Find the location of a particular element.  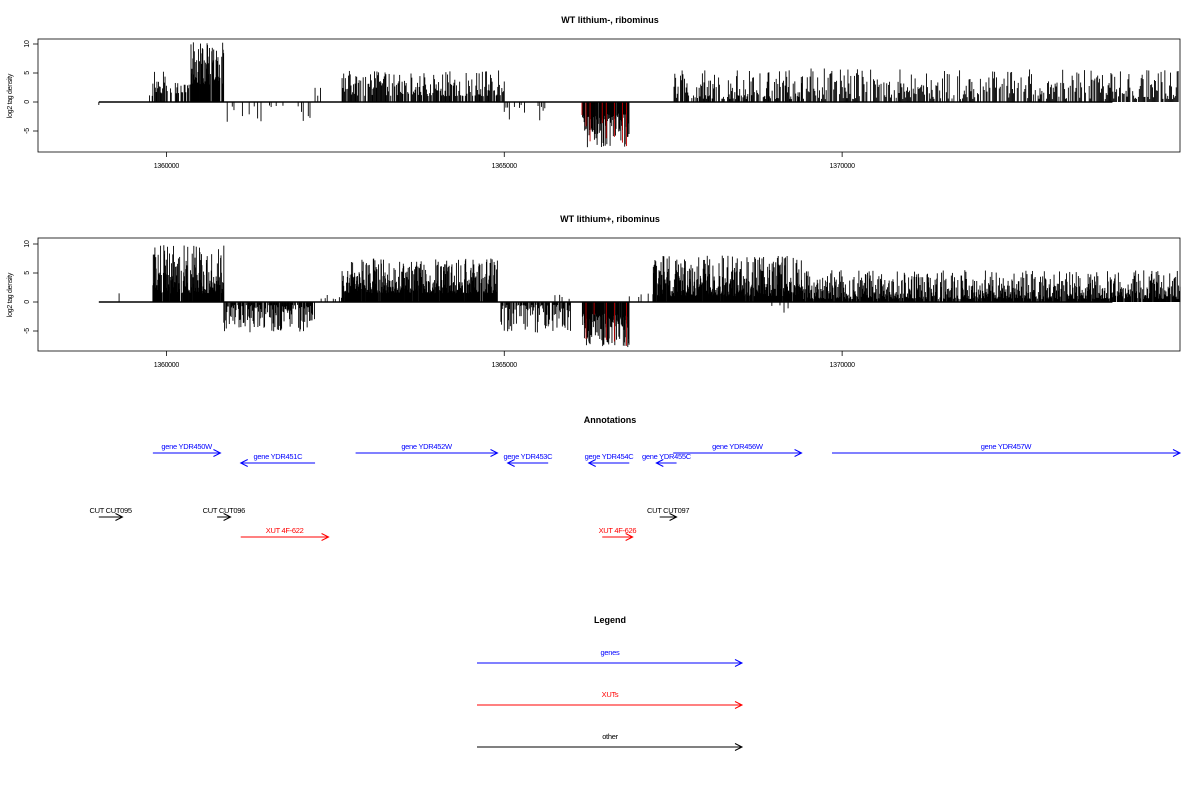

annotation-label: XUT 4F-622 is located at coordinates (285, 530).